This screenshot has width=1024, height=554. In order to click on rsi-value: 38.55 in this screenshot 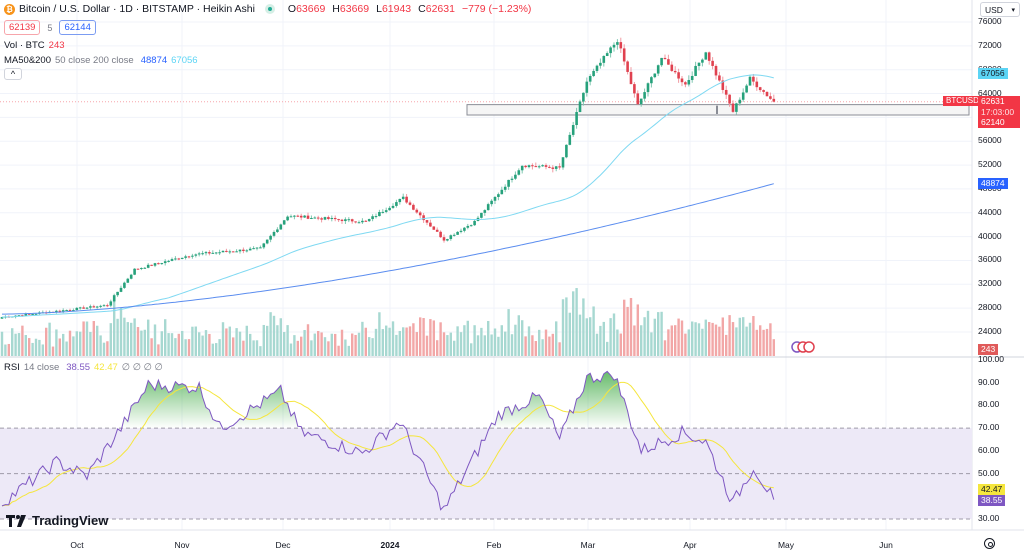, I will do `click(78, 367)`.